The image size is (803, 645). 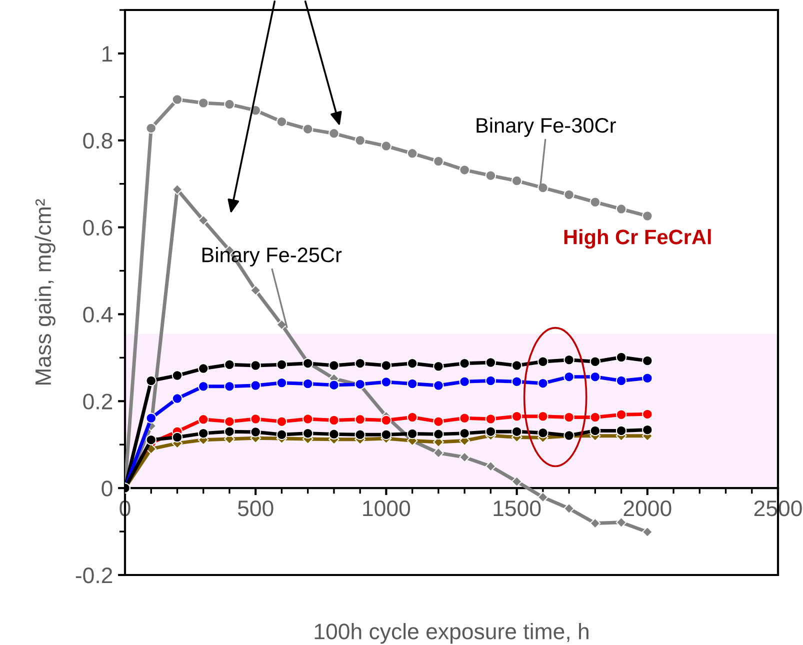 What do you see at coordinates (97, 402) in the screenshot?
I see `y-tick-label: 0.2` at bounding box center [97, 402].